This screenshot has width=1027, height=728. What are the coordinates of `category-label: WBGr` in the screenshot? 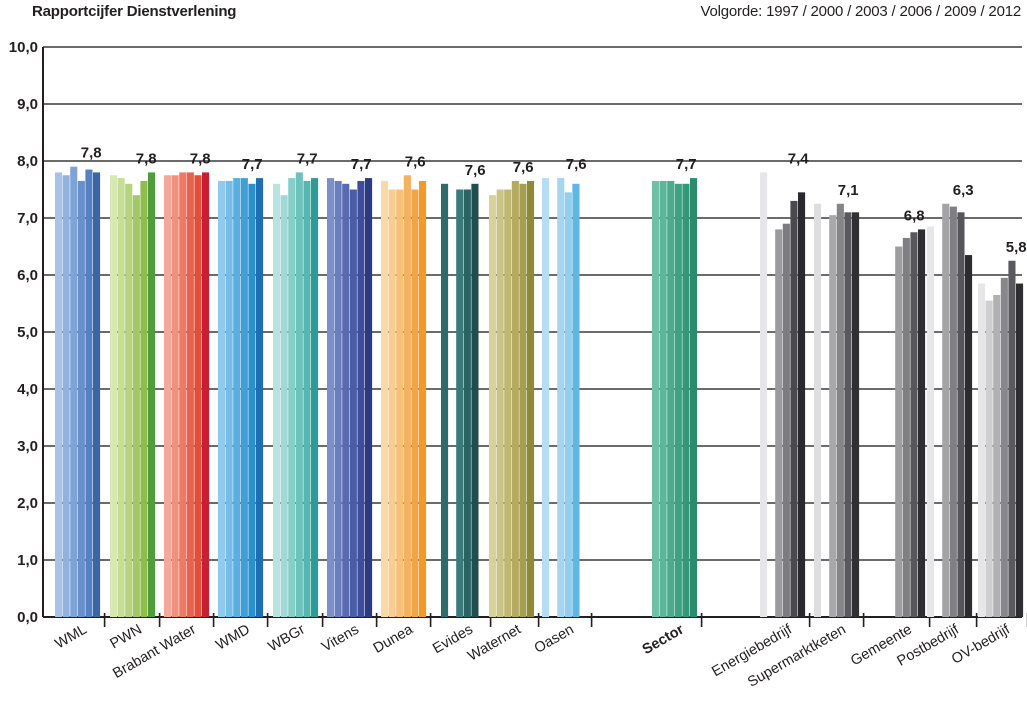 It's located at (287, 639).